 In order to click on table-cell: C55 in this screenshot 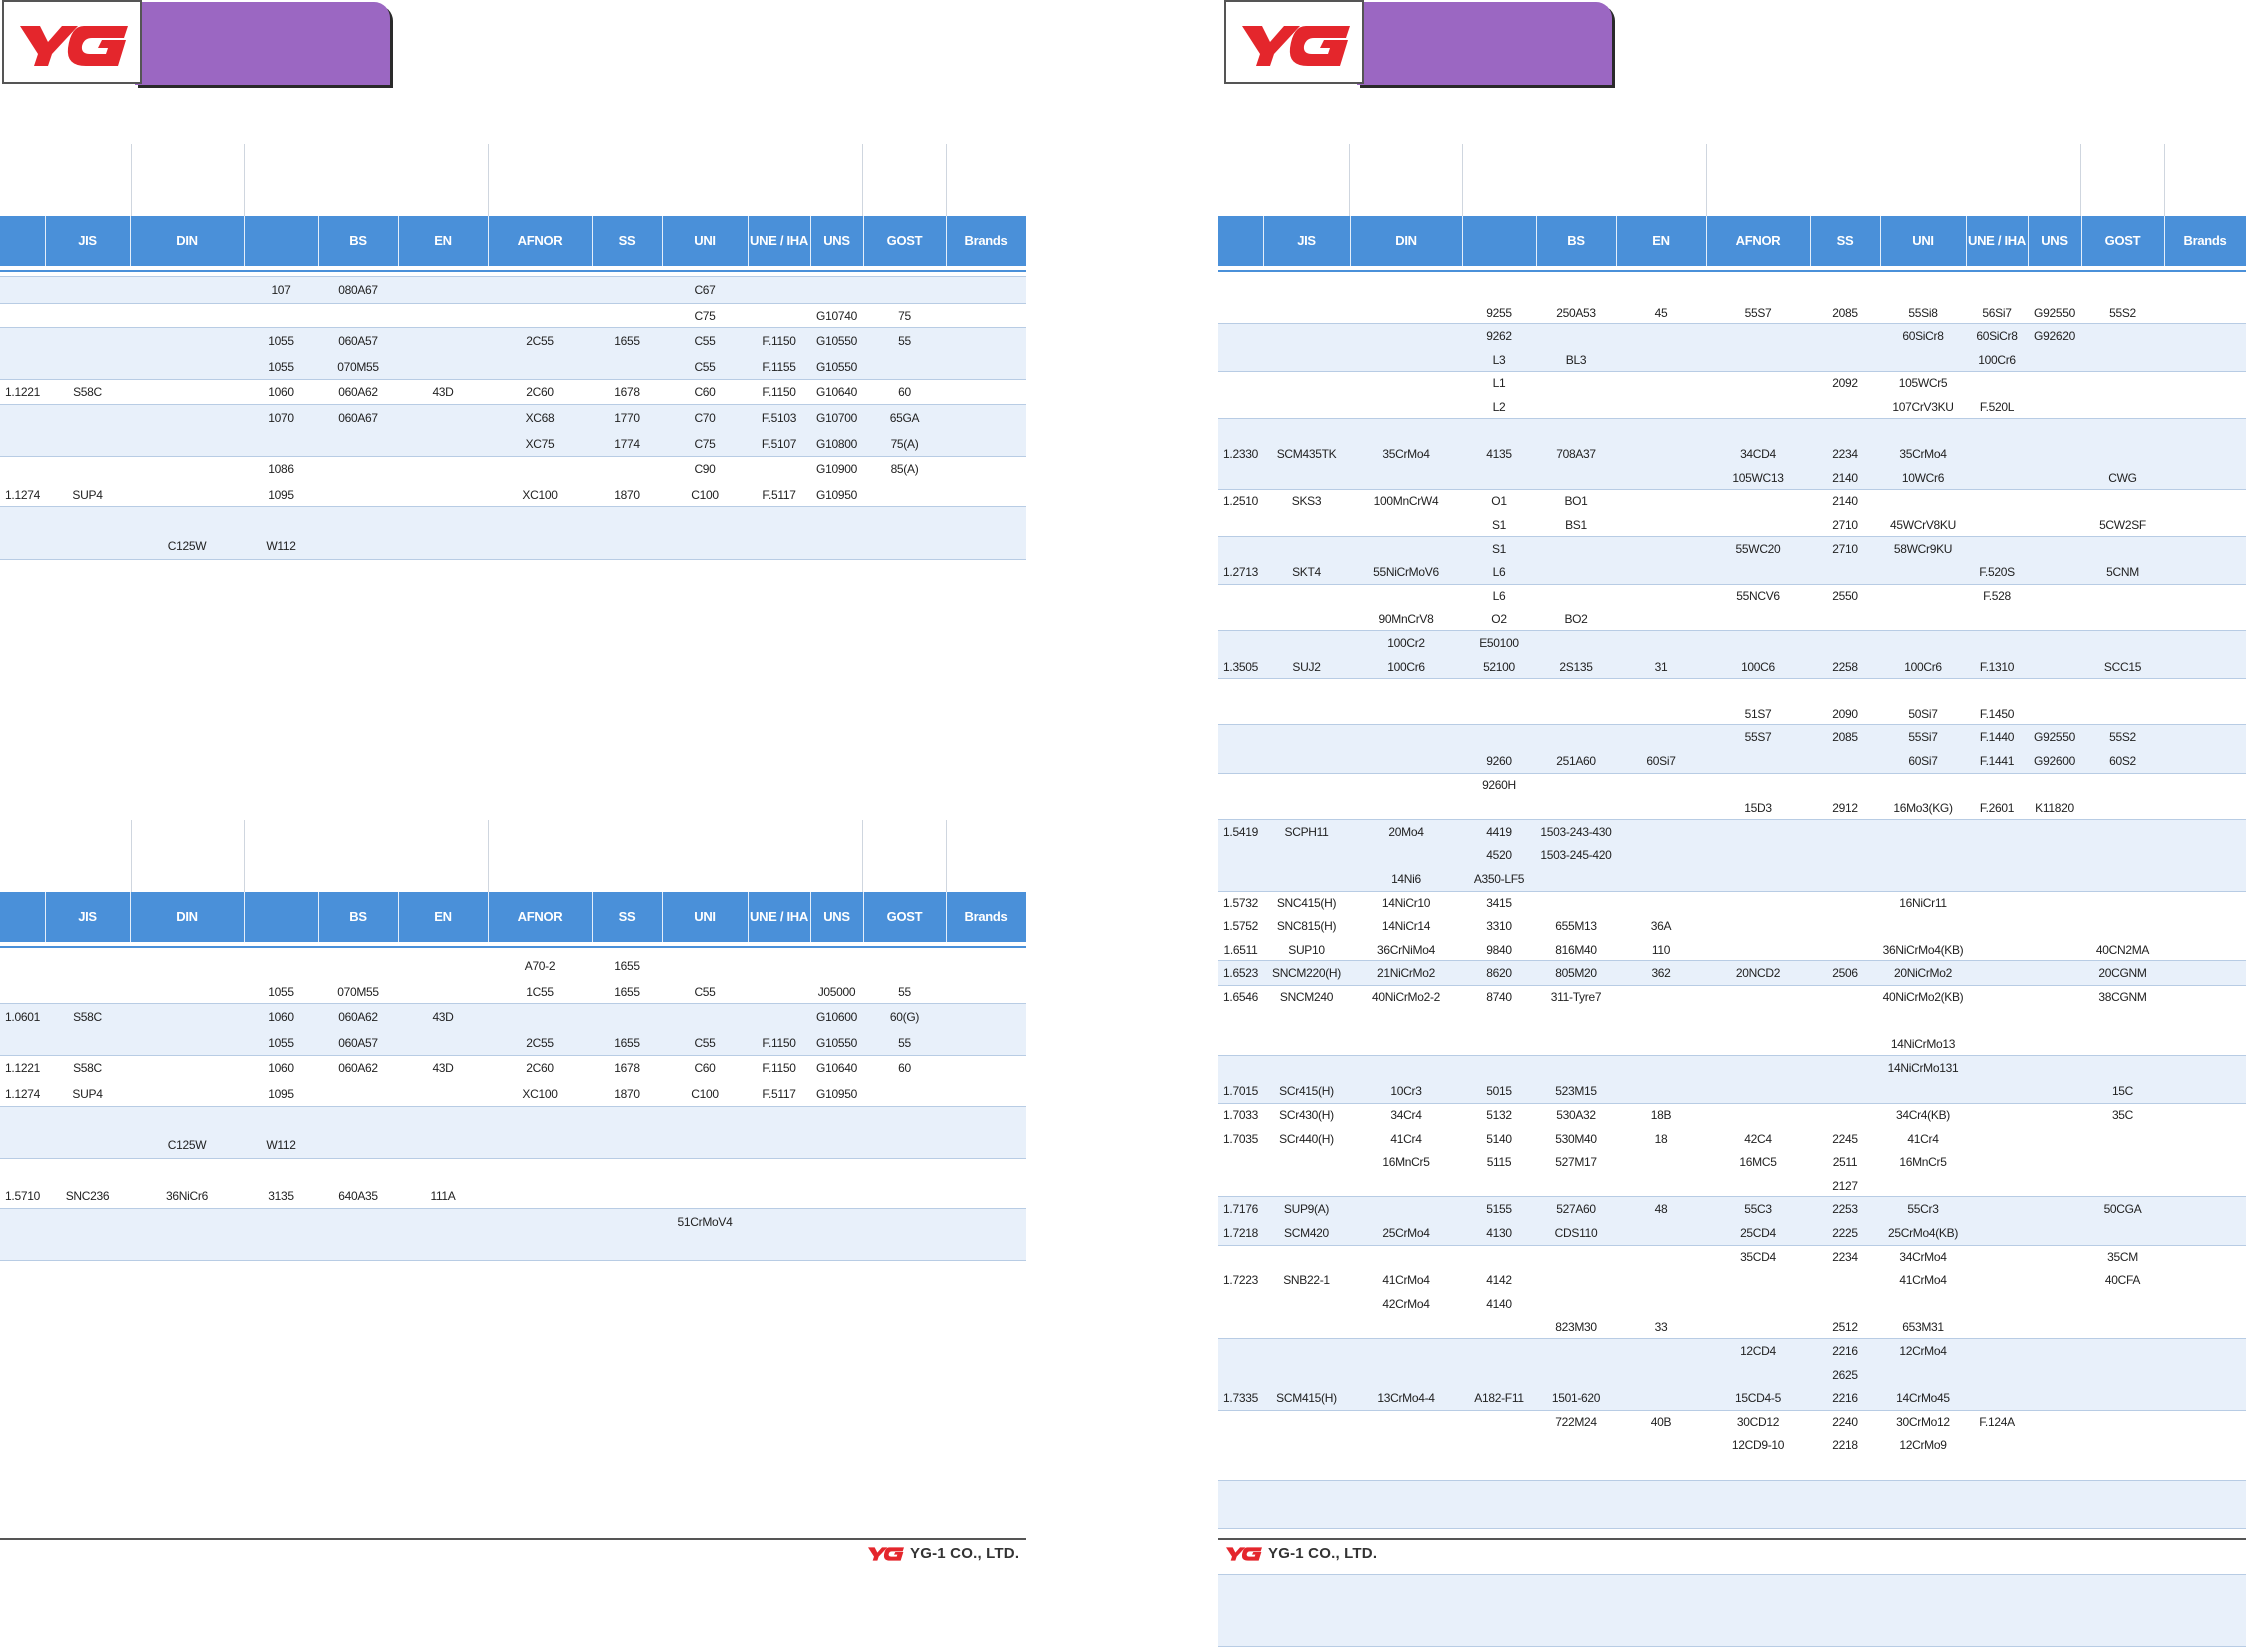, I will do `click(705, 1042)`.